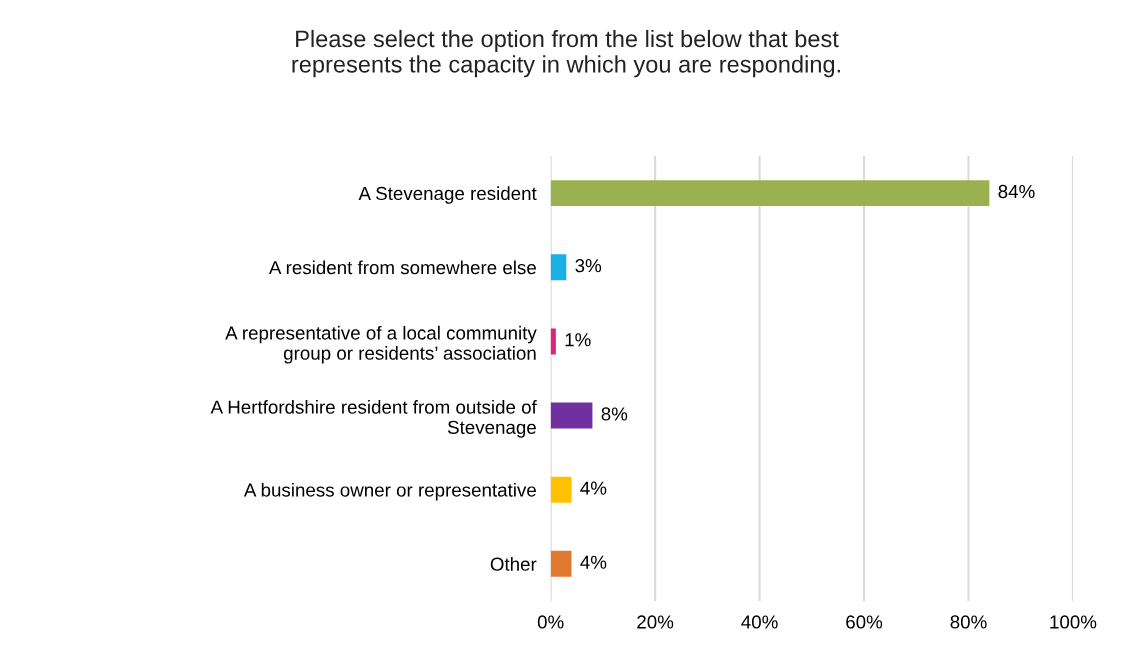 This screenshot has height=664, width=1133. I want to click on x-tick-label: 100%, so click(1073, 622).